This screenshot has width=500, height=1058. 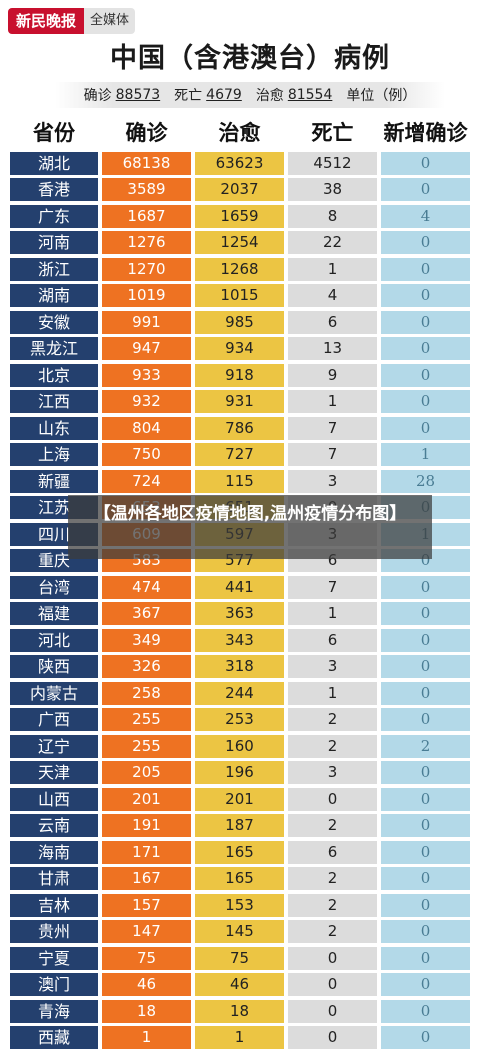 I want to click on table-row: 河南 1276 1254 22 0, so click(x=250, y=243).